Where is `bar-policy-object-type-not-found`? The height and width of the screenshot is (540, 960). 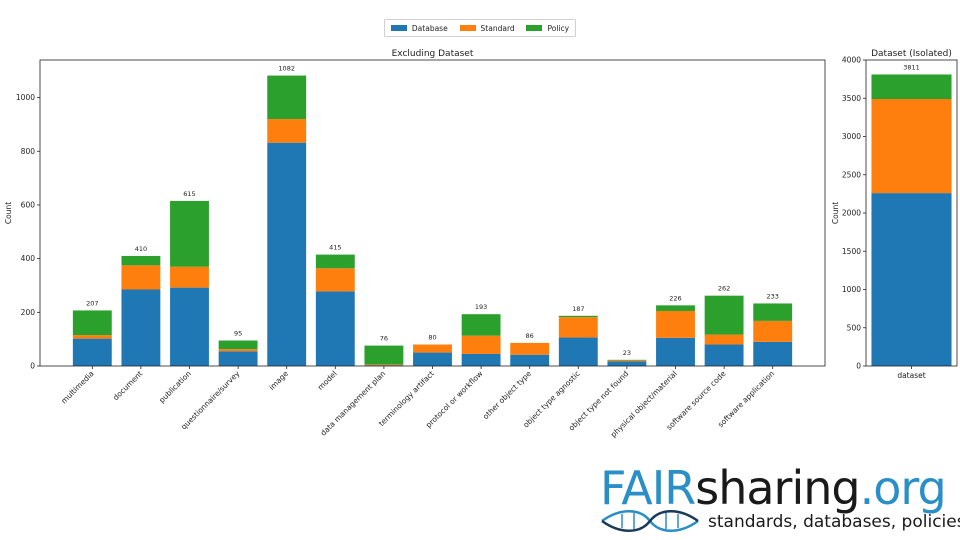 bar-policy-object-type-not-found is located at coordinates (627, 360).